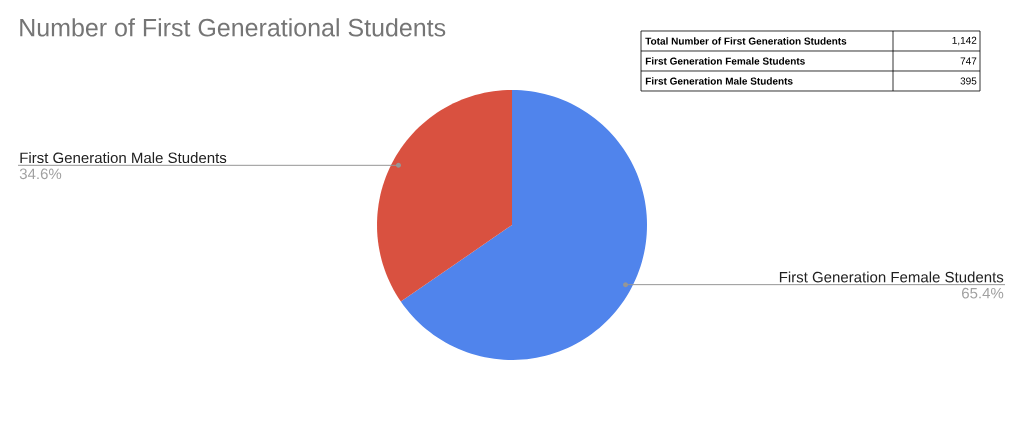  What do you see at coordinates (123, 158) in the screenshot?
I see `slice-label: First Generation Male Students` at bounding box center [123, 158].